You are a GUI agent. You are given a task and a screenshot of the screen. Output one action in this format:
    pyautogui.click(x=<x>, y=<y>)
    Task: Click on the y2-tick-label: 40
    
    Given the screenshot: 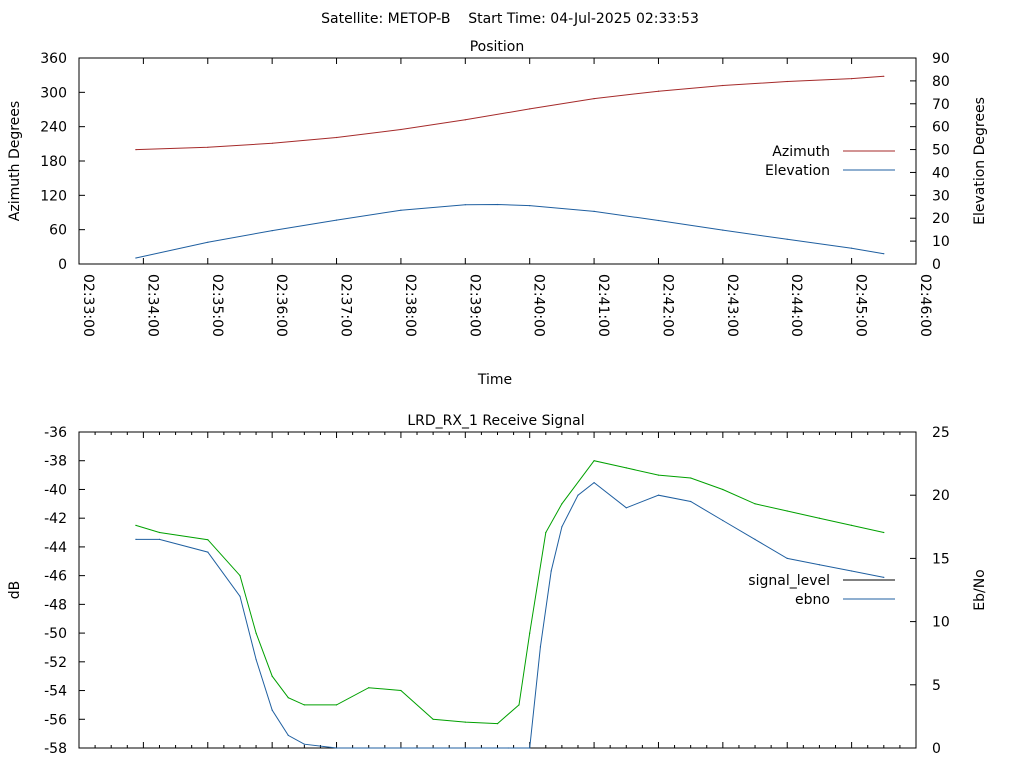 What is the action you would take?
    pyautogui.click(x=941, y=173)
    